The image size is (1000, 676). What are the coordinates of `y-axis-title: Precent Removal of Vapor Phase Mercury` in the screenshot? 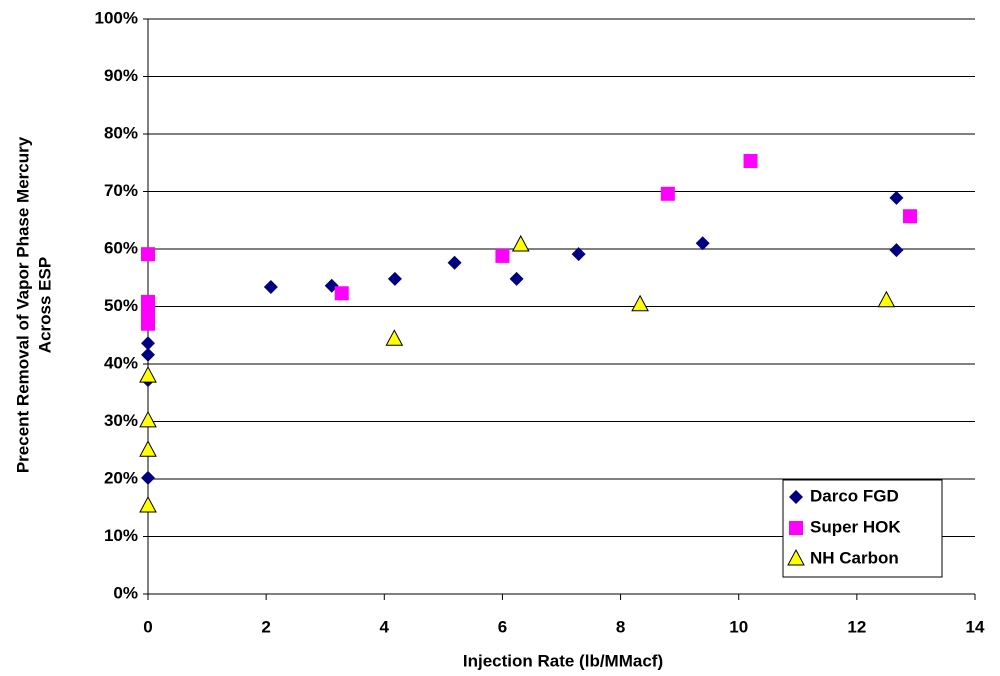 It's located at (22, 304).